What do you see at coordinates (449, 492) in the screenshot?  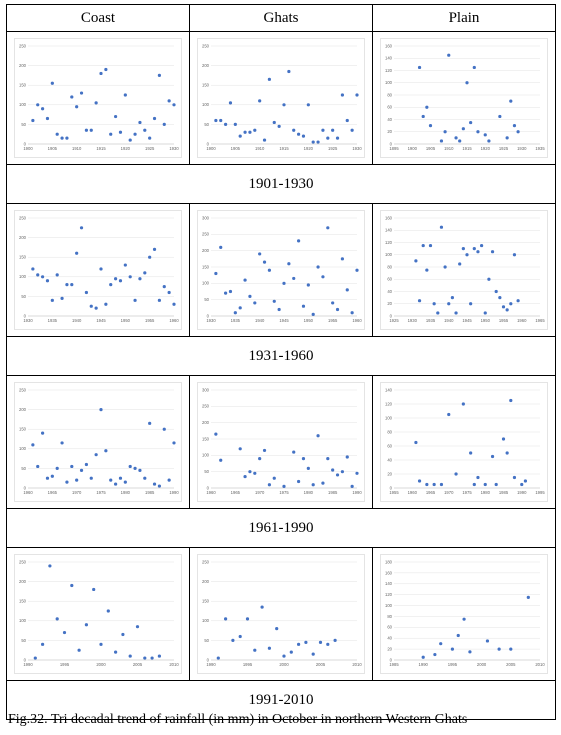 I see `x-tick-label: 1970` at bounding box center [449, 492].